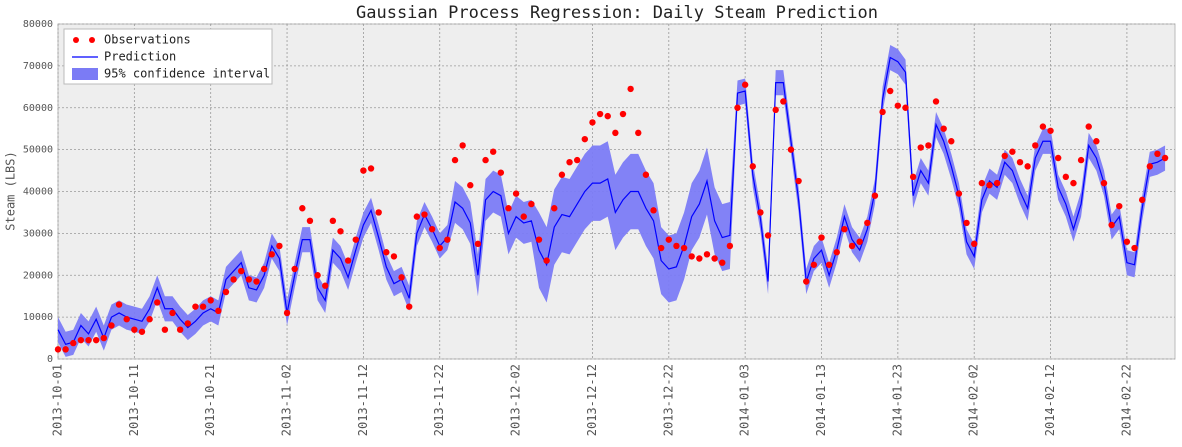 This screenshot has height=447, width=1182. What do you see at coordinates (38, 66) in the screenshot?
I see `y-tick-label: 70000` at bounding box center [38, 66].